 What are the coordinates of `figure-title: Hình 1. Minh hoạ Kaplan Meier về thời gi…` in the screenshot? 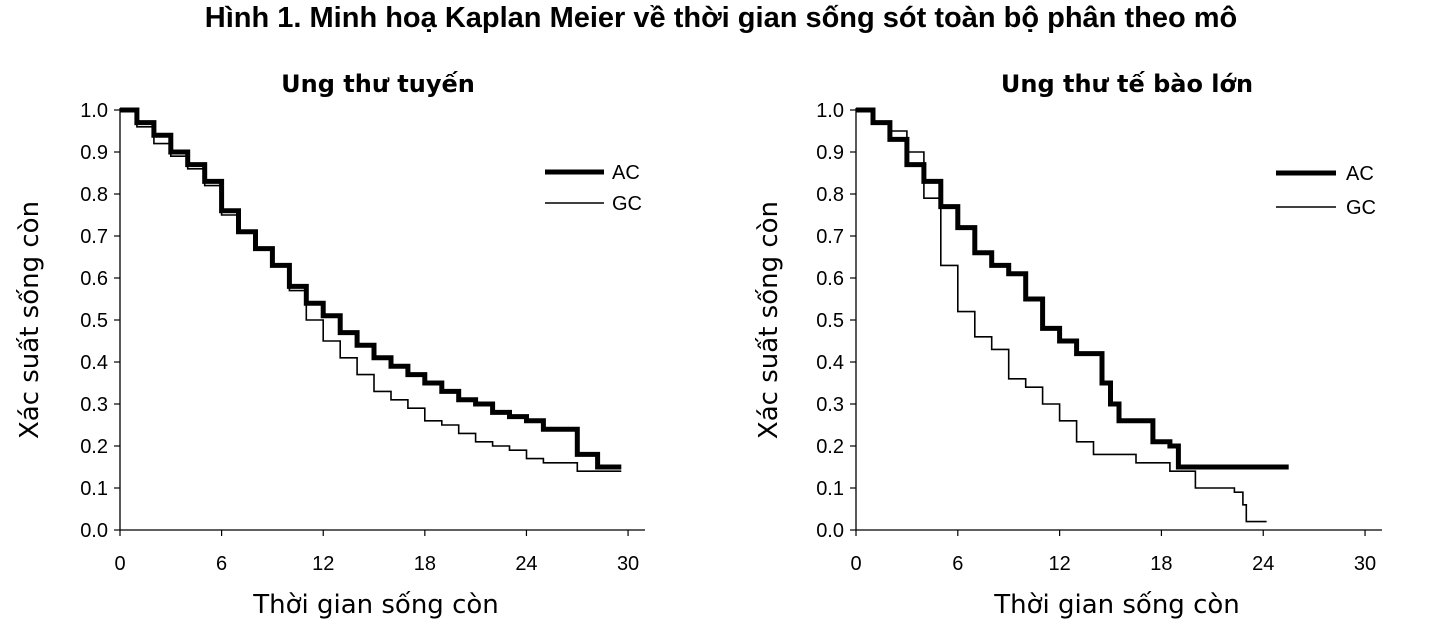 It's located at (721, 18).